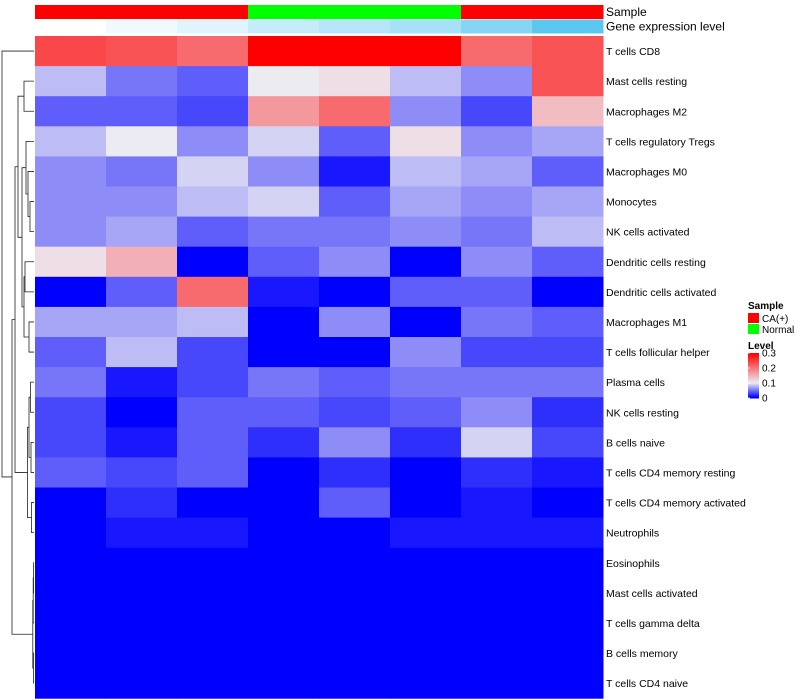 The width and height of the screenshot is (800, 700). What do you see at coordinates (642, 654) in the screenshot?
I see `row-label: B cells memory` at bounding box center [642, 654].